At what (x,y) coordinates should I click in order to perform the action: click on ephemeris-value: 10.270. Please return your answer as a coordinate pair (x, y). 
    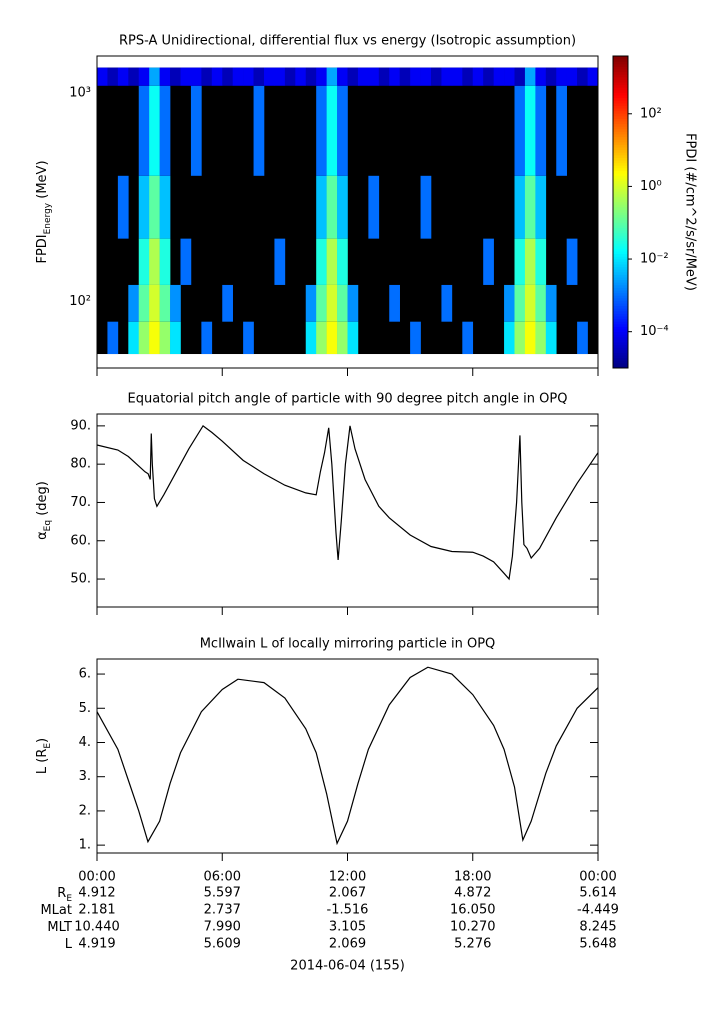
    Looking at the image, I should click on (473, 927).